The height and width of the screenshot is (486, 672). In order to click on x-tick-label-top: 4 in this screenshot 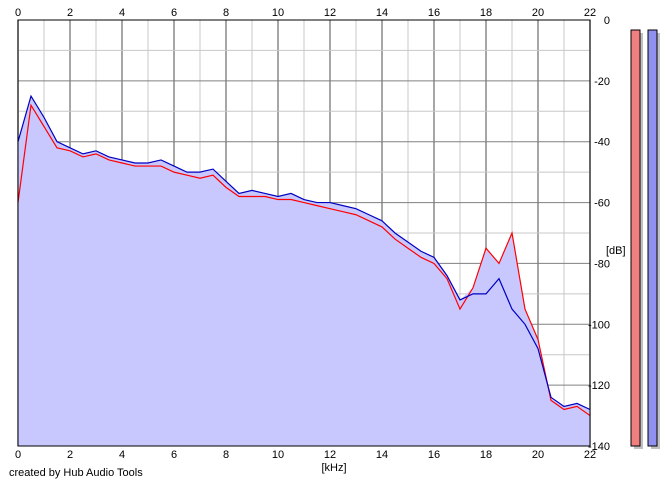, I will do `click(122, 13)`.